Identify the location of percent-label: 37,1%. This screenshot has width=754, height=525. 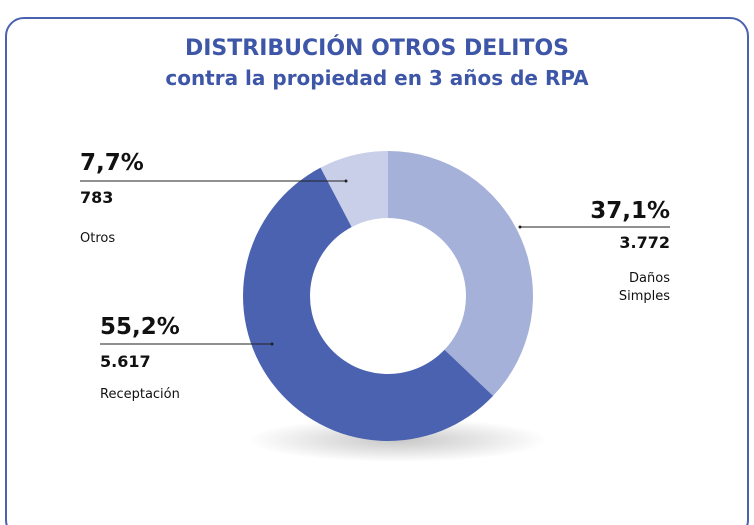
(630, 211).